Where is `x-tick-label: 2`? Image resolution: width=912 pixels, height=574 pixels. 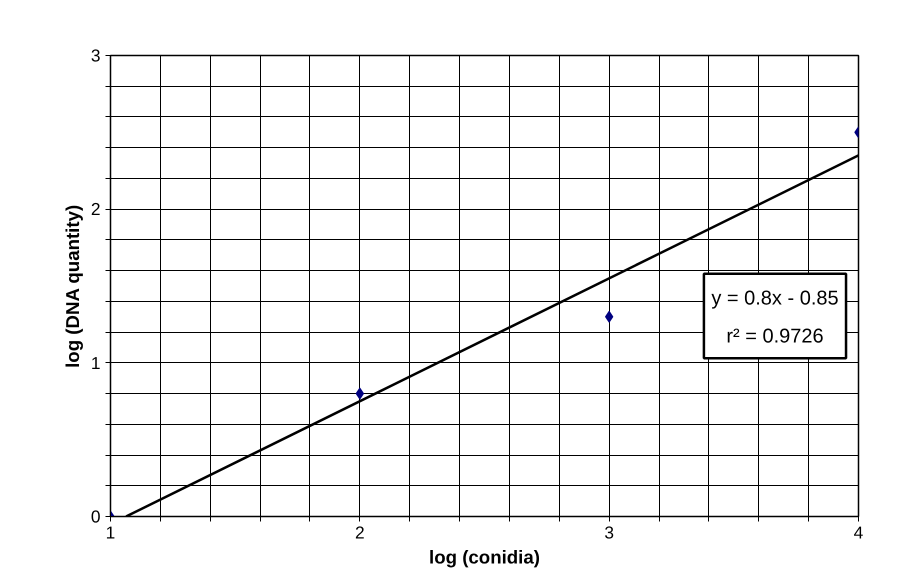
x-tick-label: 2 is located at coordinates (360, 532).